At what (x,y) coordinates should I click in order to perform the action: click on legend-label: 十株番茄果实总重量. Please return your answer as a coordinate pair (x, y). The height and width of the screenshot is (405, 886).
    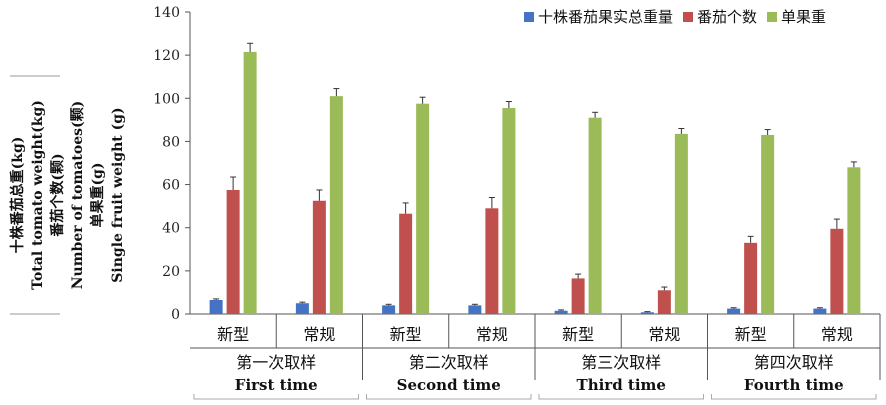
    Looking at the image, I should click on (605, 17).